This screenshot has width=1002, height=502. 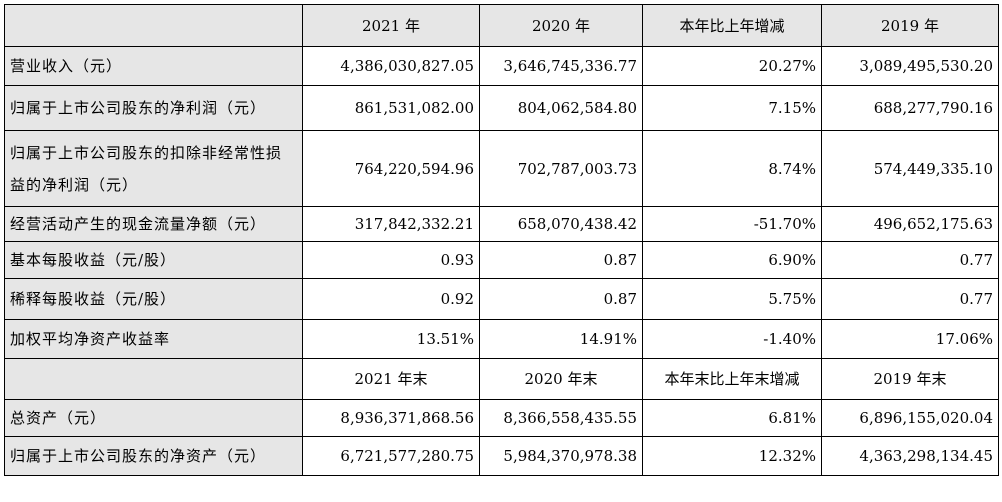 I want to click on row-label: 经营活动产生的现金流量净额（元）, so click(x=153, y=224).